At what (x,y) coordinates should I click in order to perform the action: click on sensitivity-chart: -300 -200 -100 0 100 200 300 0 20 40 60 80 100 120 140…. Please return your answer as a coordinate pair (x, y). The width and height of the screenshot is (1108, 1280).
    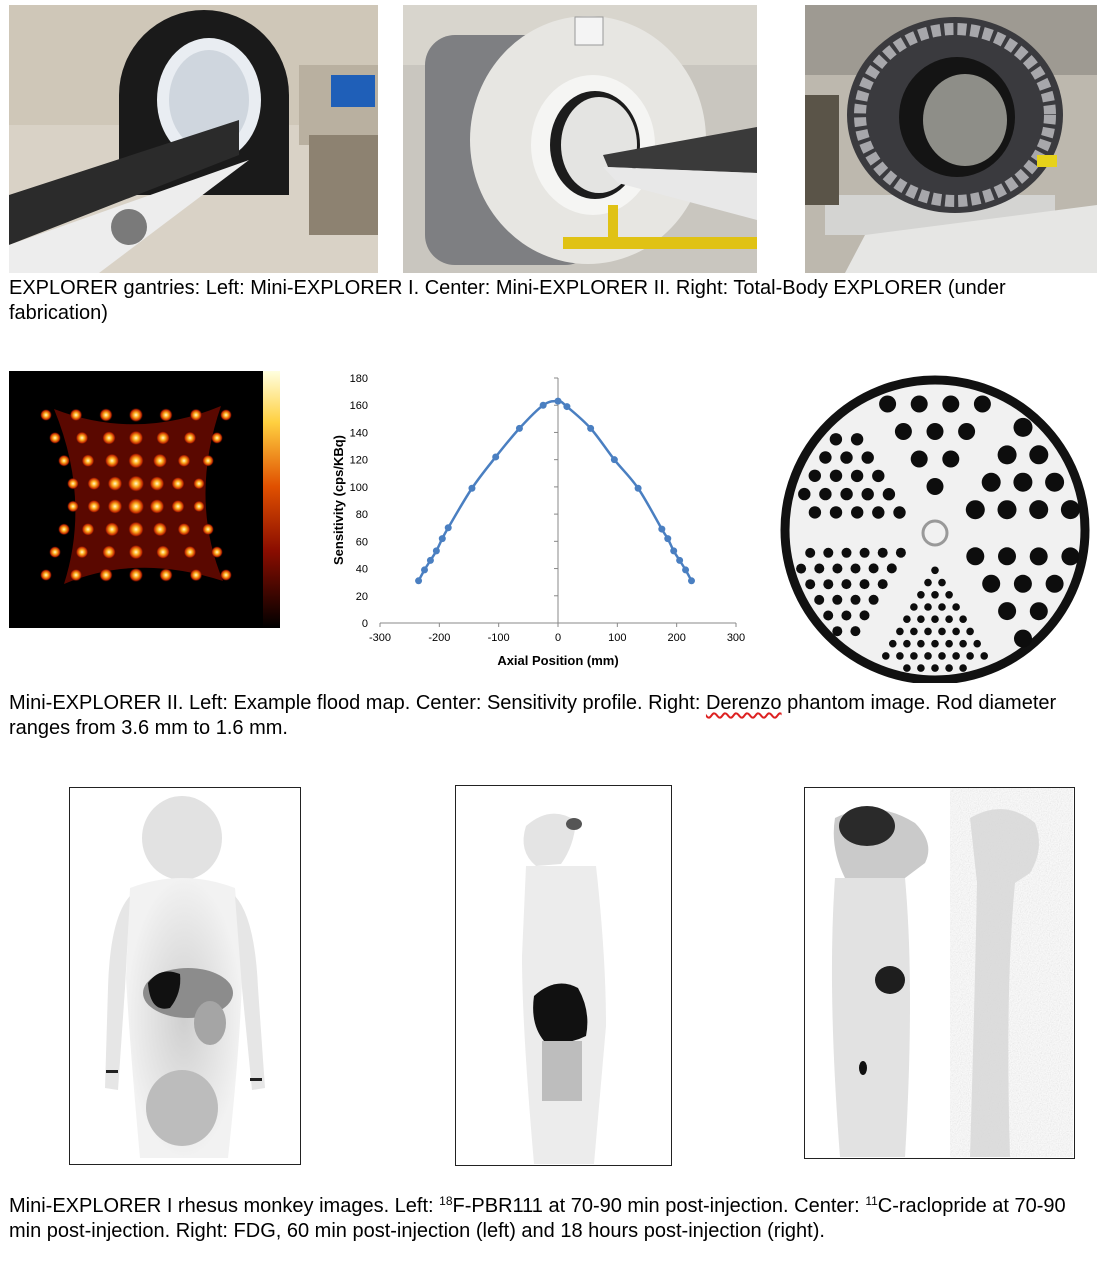
    Looking at the image, I should click on (538, 520).